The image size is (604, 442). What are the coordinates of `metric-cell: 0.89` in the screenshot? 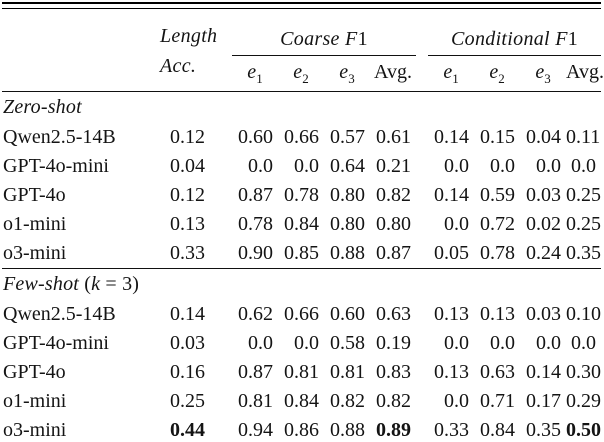 It's located at (394, 430).